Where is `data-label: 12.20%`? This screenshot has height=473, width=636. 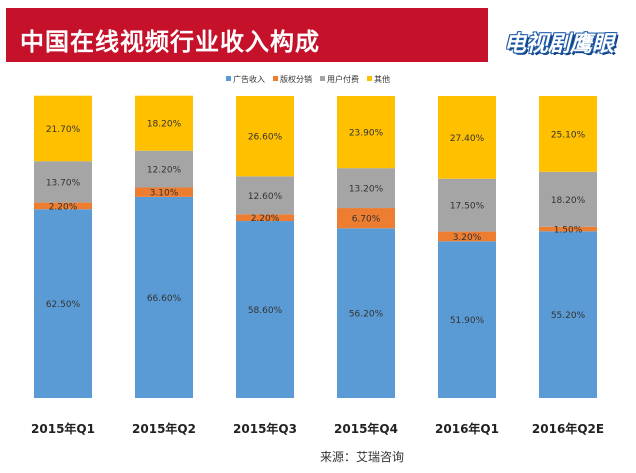
data-label: 12.20% is located at coordinates (164, 171).